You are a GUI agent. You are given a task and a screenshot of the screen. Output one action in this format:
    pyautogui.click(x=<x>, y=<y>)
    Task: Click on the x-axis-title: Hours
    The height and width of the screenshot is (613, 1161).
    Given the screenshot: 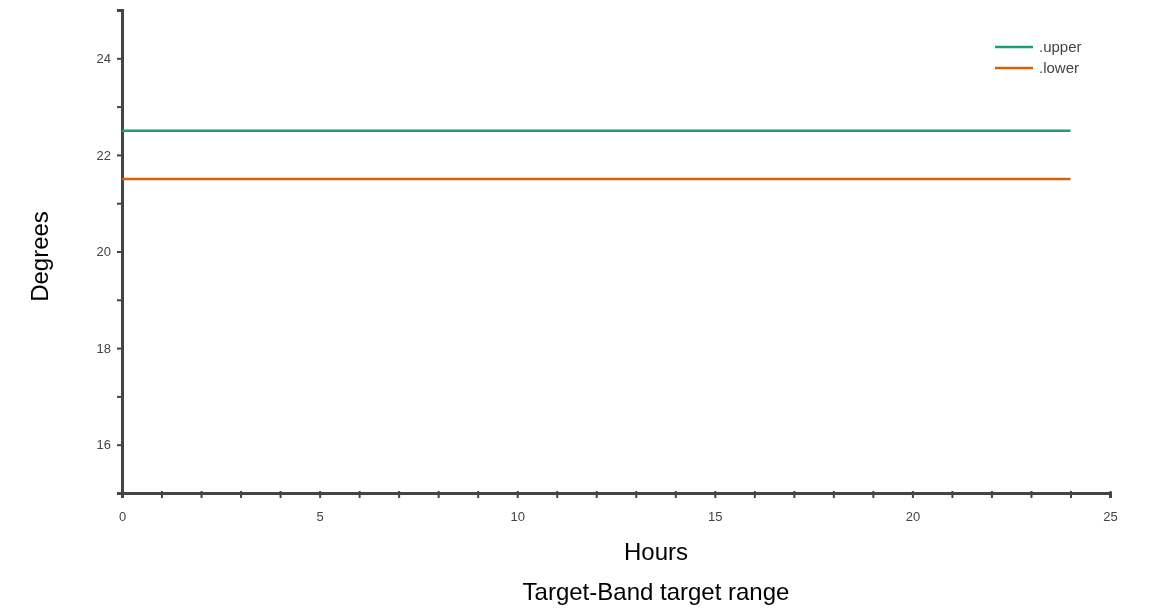 What is the action you would take?
    pyautogui.click(x=656, y=551)
    